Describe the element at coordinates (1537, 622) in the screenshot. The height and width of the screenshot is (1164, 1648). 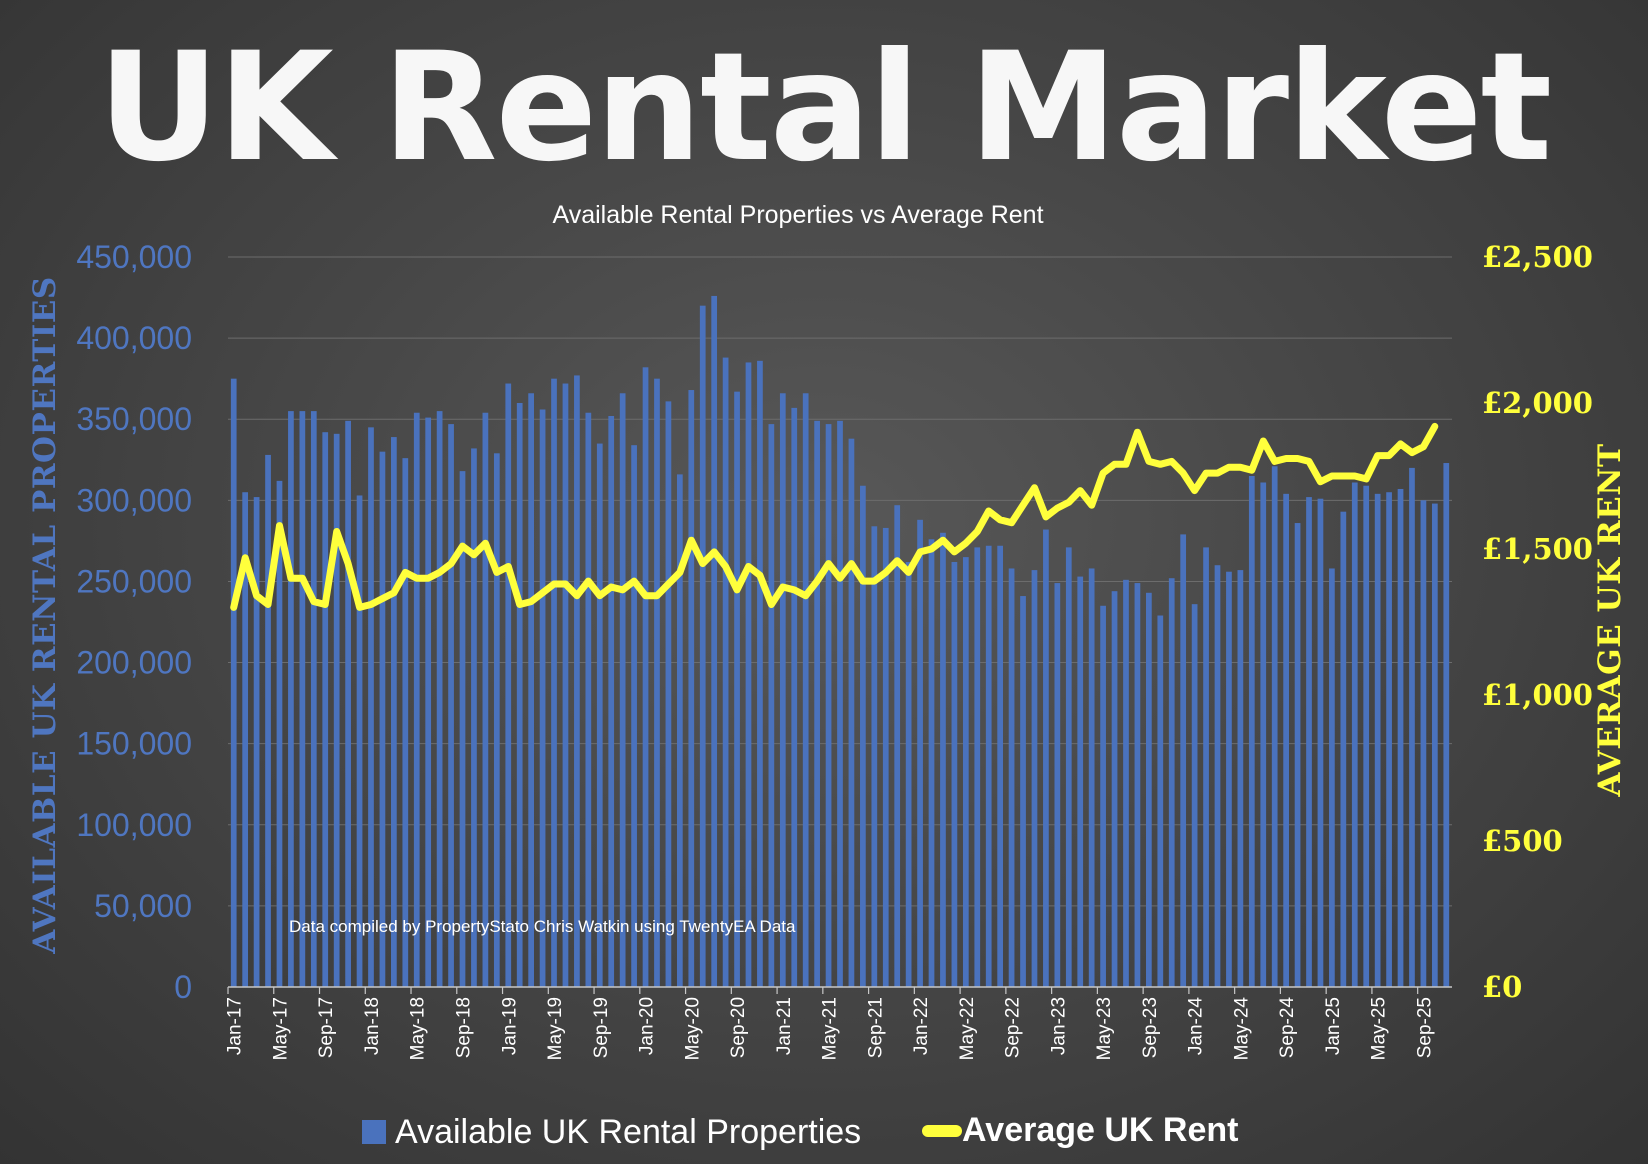
I see `right-axis-ticks: £0 £500 £1,000 £1,500 £2,000 £2,500` at that location.